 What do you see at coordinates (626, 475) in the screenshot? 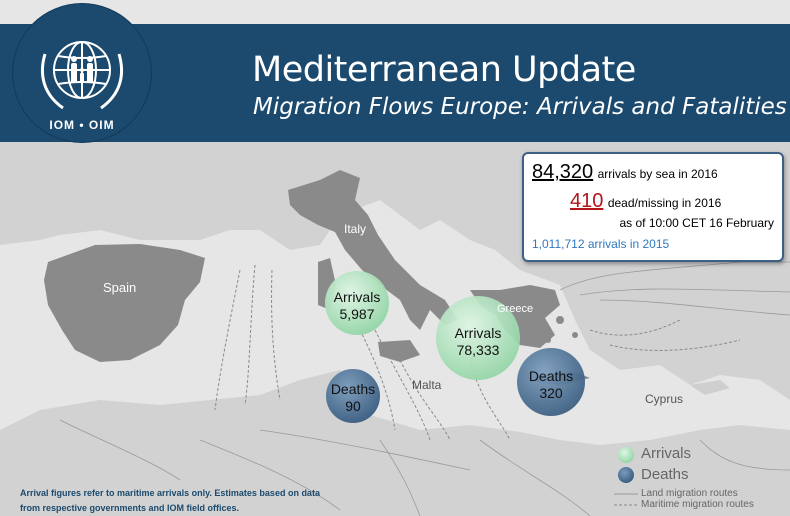
I see `legend-deaths-icon` at bounding box center [626, 475].